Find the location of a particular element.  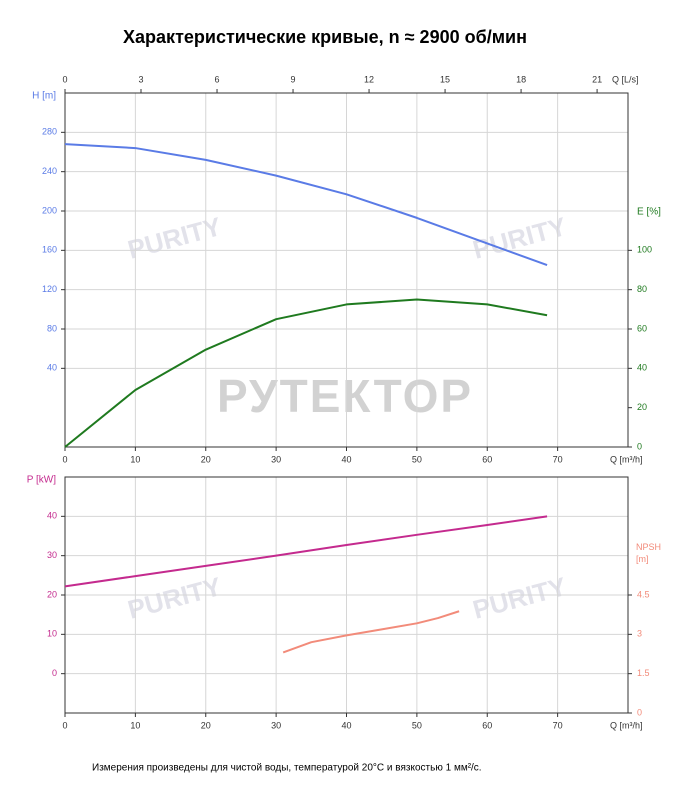

y2-tick-label: 40 is located at coordinates (642, 368).